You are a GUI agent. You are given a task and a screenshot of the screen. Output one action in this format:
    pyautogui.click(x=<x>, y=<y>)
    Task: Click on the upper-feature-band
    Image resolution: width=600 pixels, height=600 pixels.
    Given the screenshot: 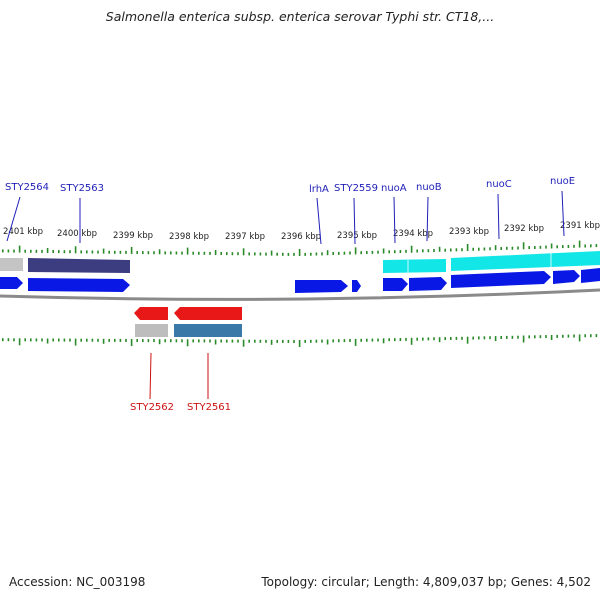 What is the action you would take?
    pyautogui.click(x=300, y=262)
    